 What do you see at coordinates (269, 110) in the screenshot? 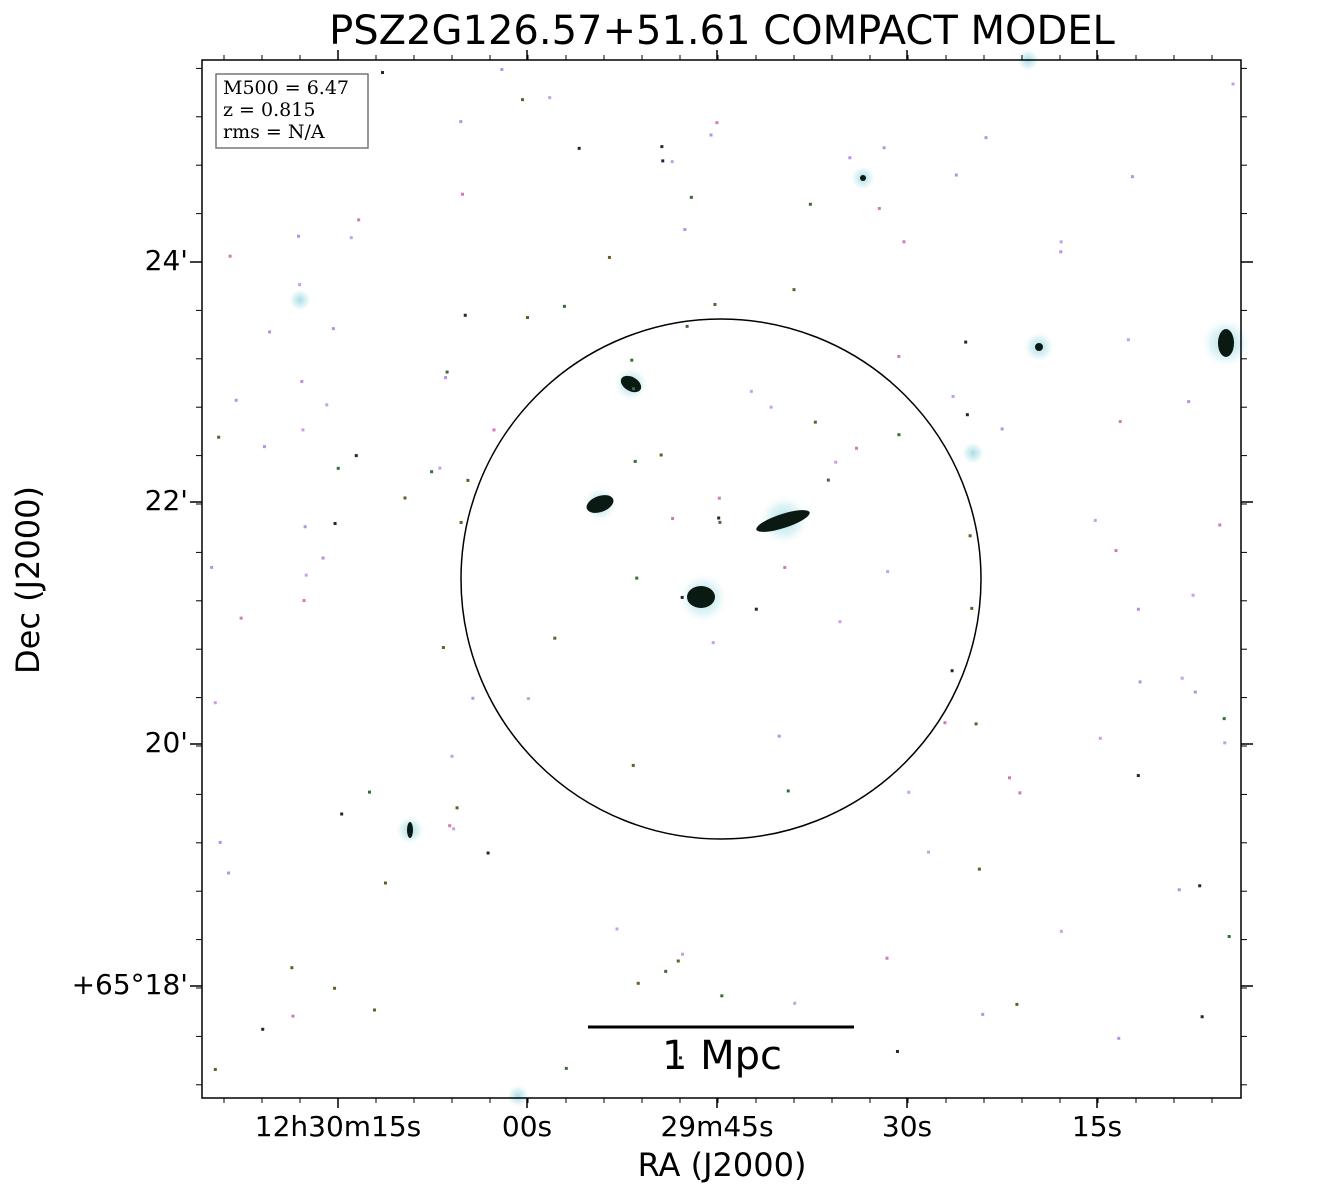
I see `info-line: z = 0.815` at bounding box center [269, 110].